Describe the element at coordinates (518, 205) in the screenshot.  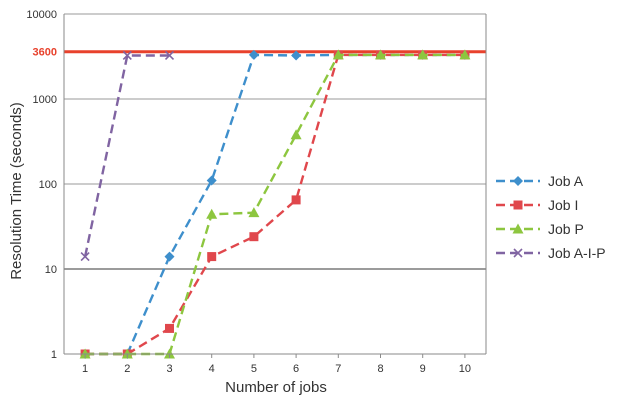
I see `legend-marker-job-i` at that location.